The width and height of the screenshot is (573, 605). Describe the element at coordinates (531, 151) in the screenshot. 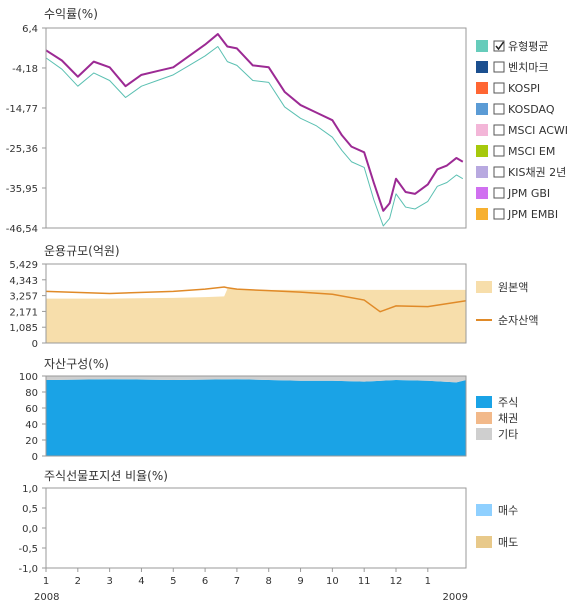

I see `legend-label: MSCI EM` at that location.